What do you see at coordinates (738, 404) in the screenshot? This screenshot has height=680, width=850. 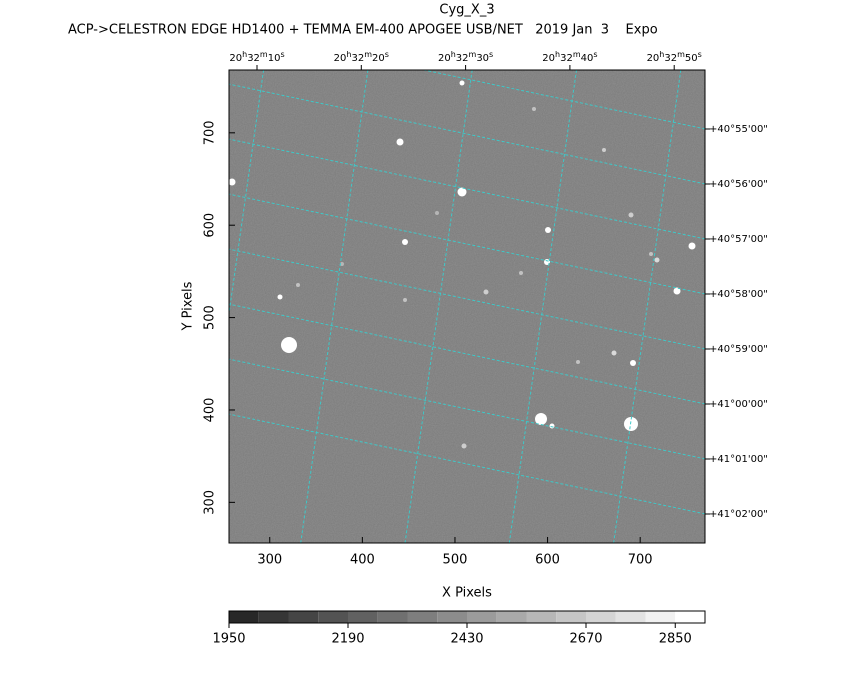 I see `dec-label: +41°00'00"` at bounding box center [738, 404].